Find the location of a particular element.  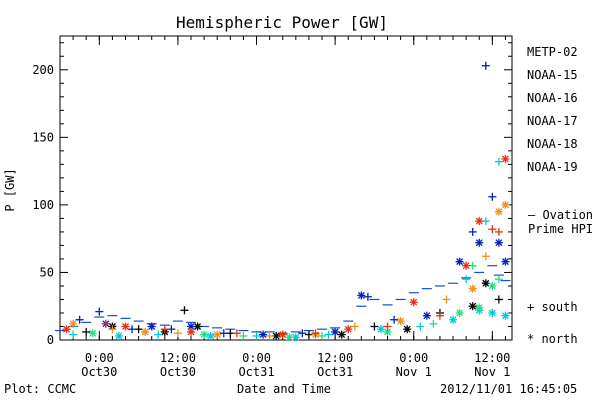

y-tick-label: 150 is located at coordinates (43, 137).